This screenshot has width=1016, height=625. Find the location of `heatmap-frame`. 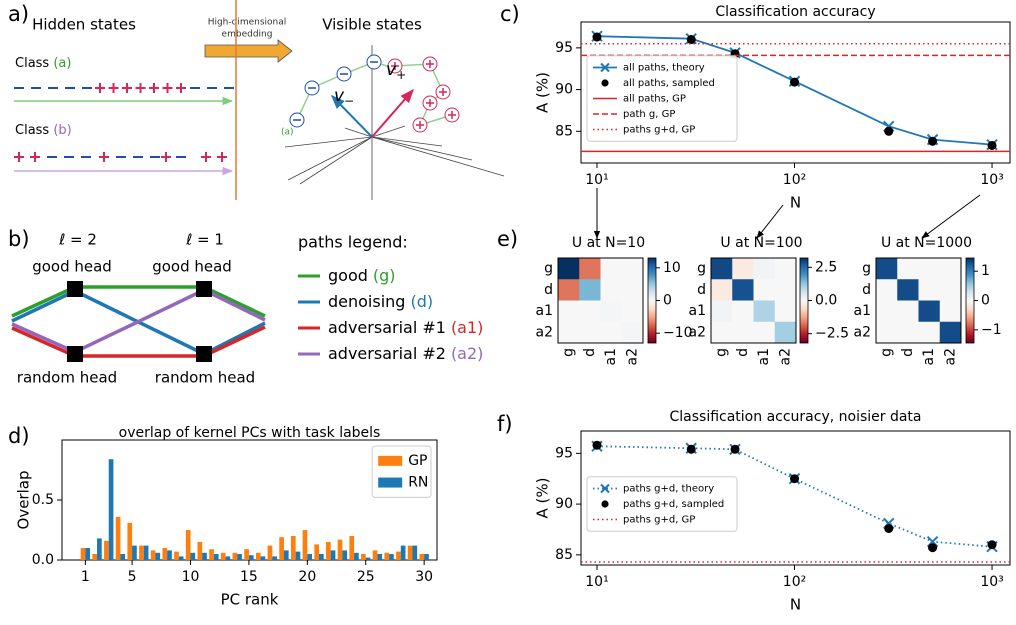

heatmap-frame is located at coordinates (753, 300).